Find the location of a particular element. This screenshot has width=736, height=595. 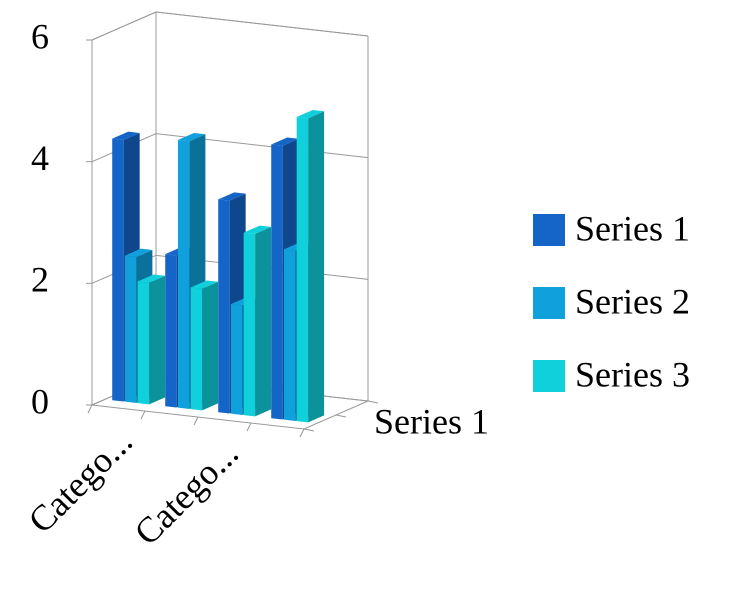

y-tick-label: 6 is located at coordinates (40, 36).